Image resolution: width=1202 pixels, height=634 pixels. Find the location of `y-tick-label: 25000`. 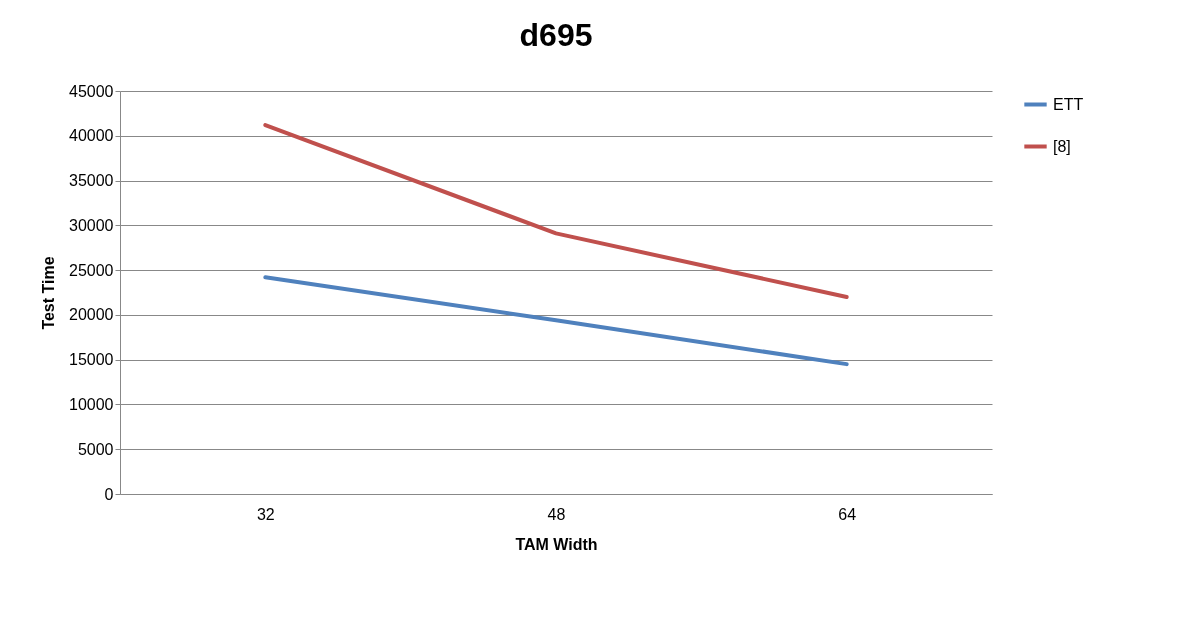

y-tick-label: 25000 is located at coordinates (91, 270).